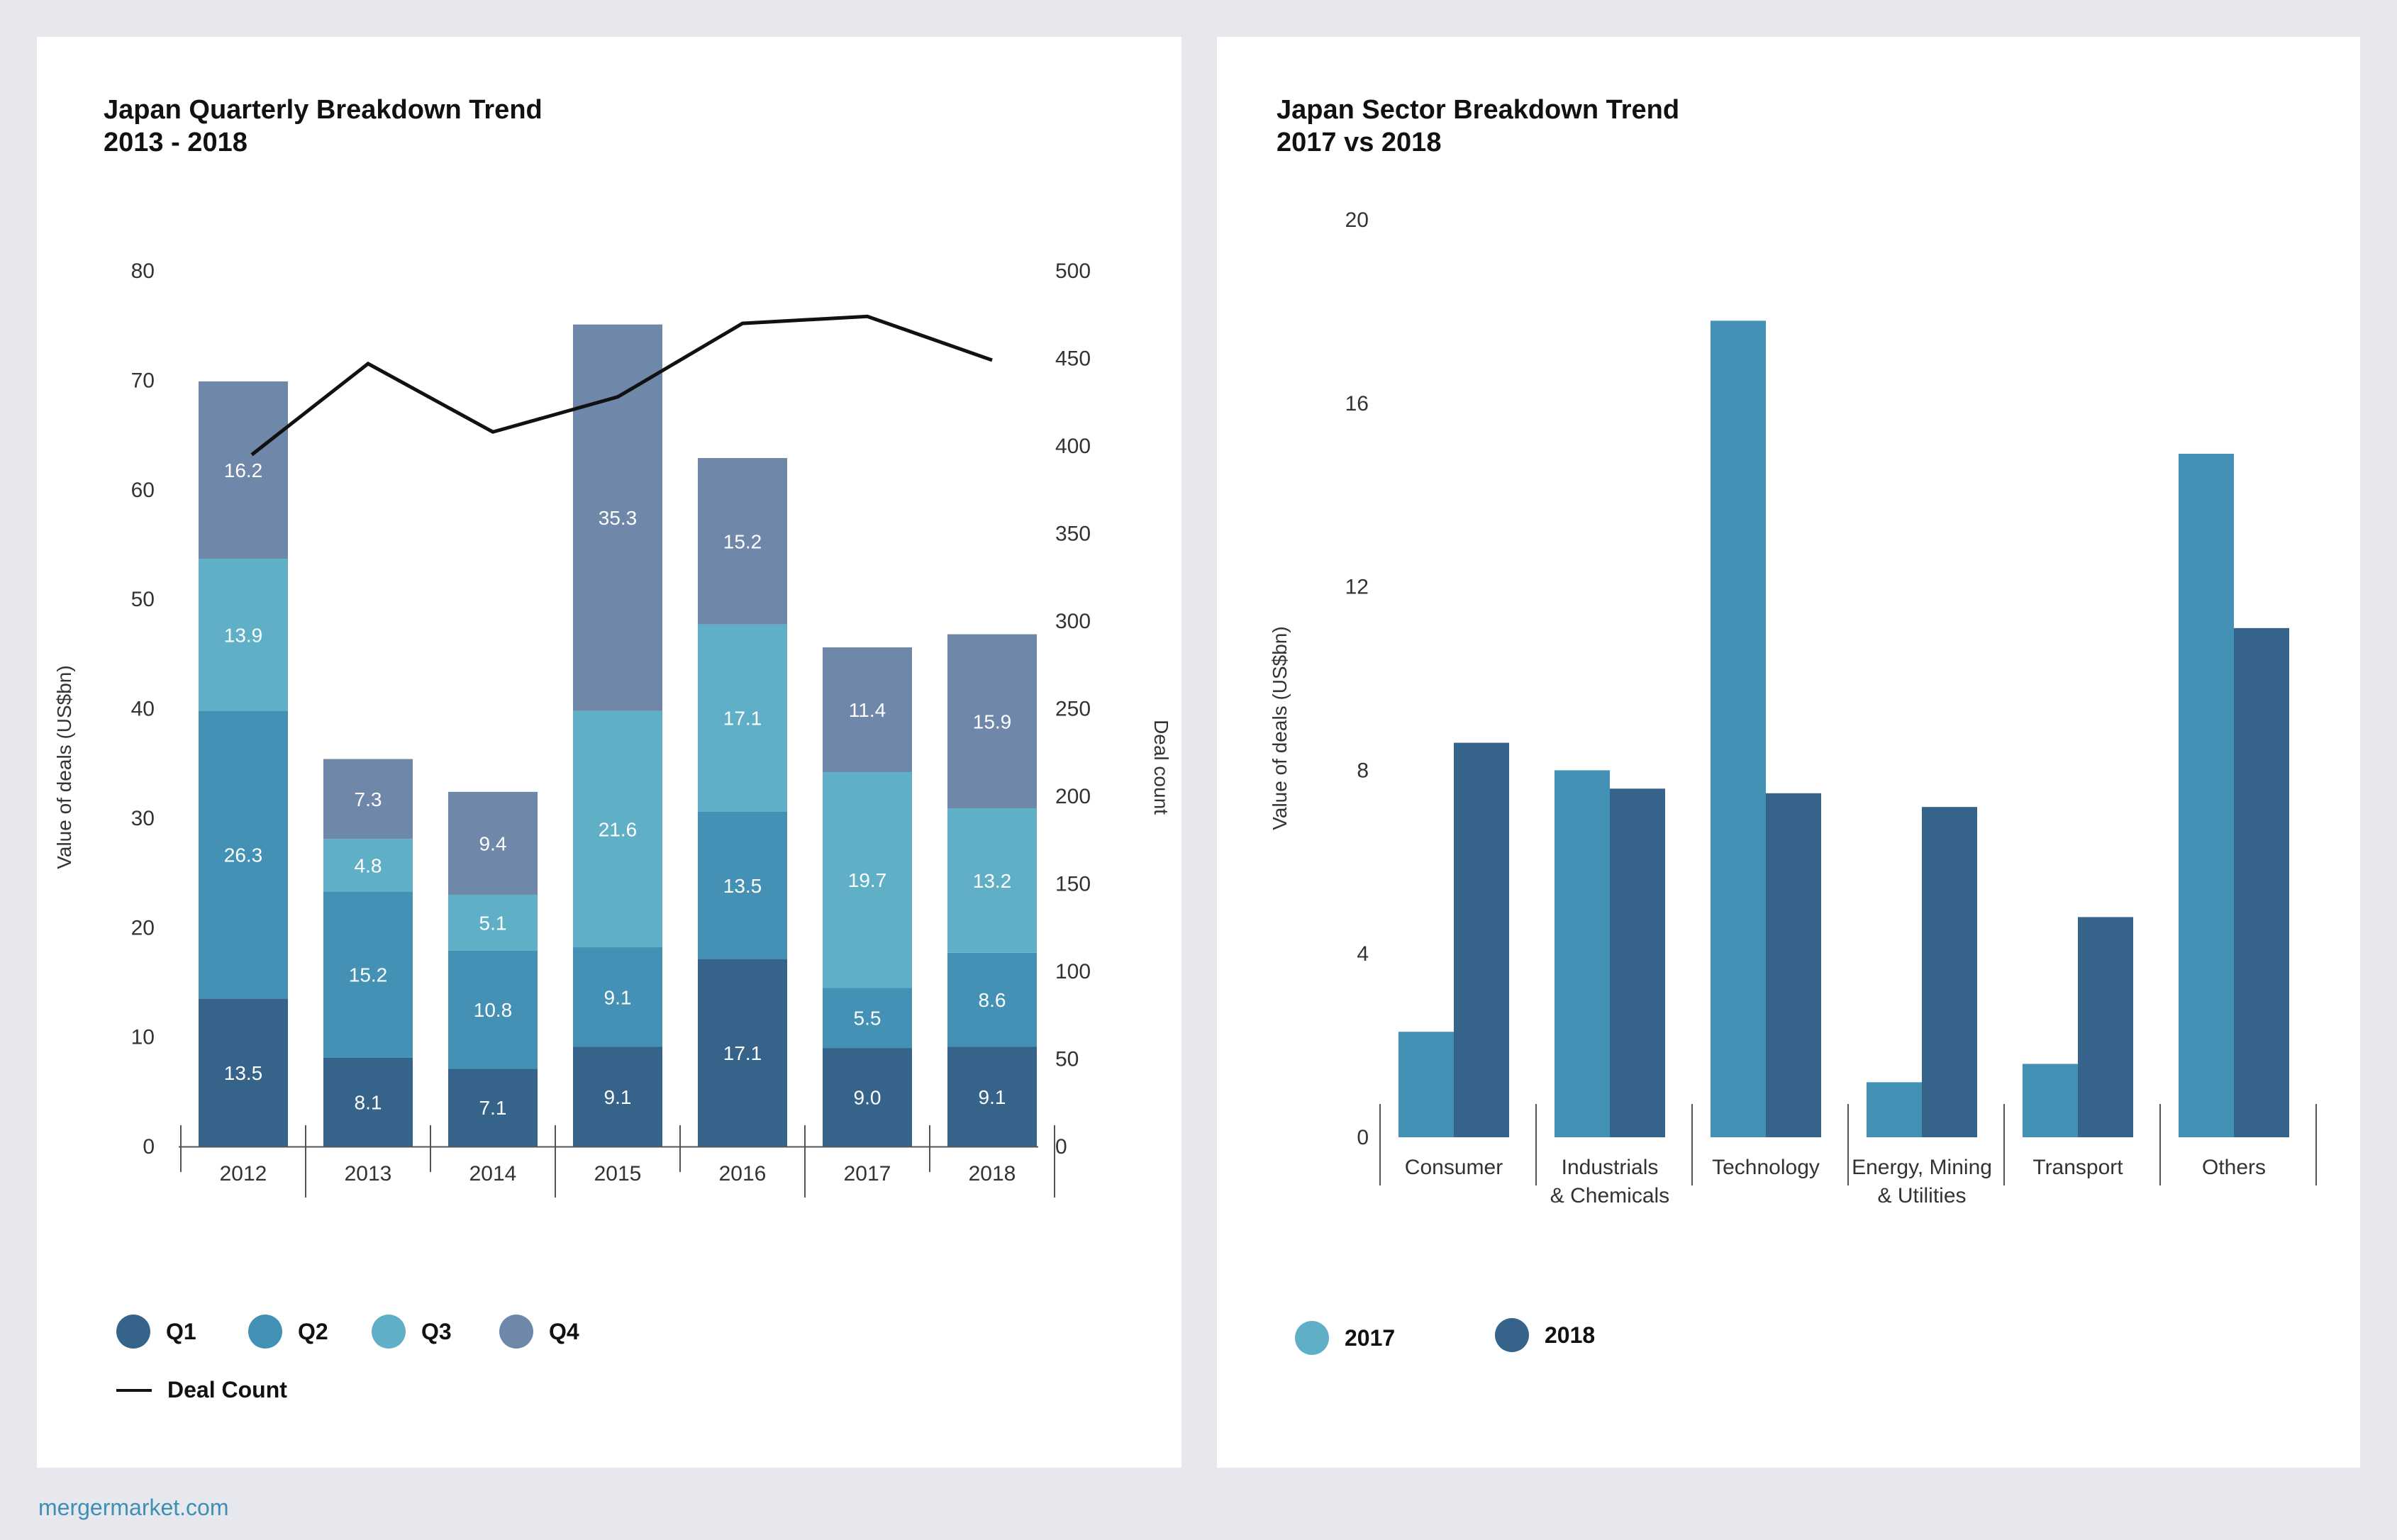 This screenshot has height=1540, width=2397. I want to click on legend-label-2017: 2017, so click(1370, 1337).